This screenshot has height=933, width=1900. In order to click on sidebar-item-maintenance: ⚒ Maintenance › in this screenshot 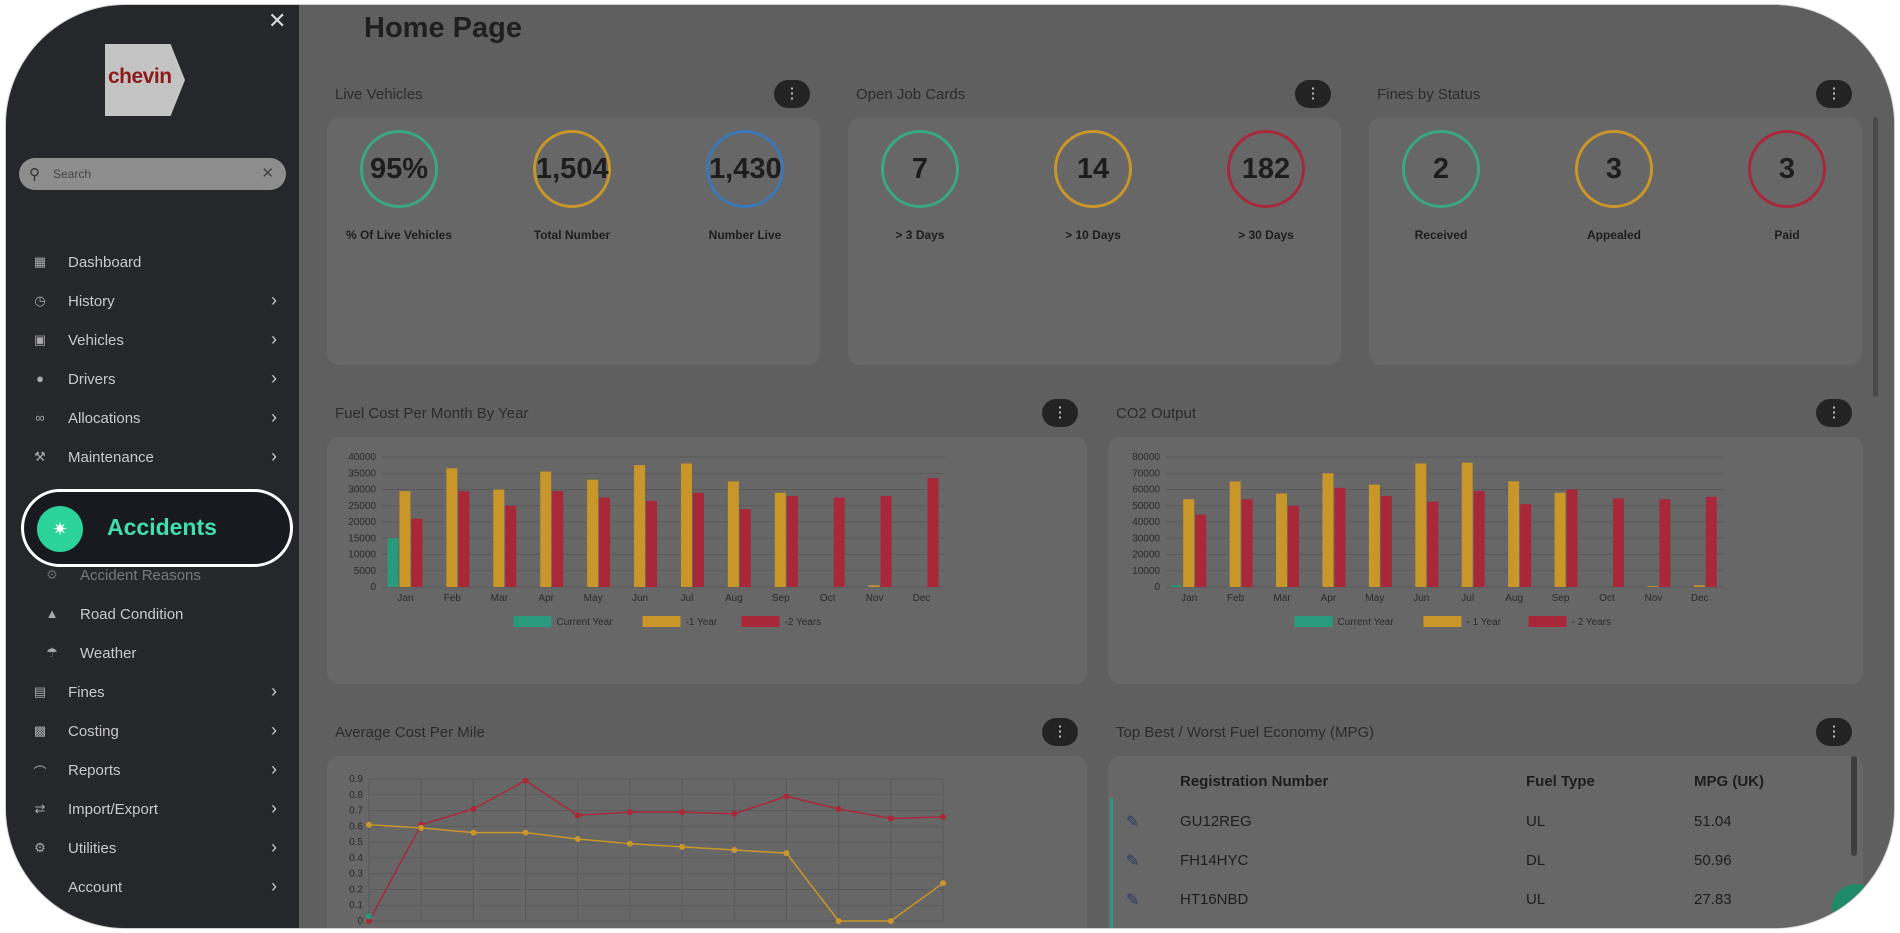, I will do `click(152, 458)`.